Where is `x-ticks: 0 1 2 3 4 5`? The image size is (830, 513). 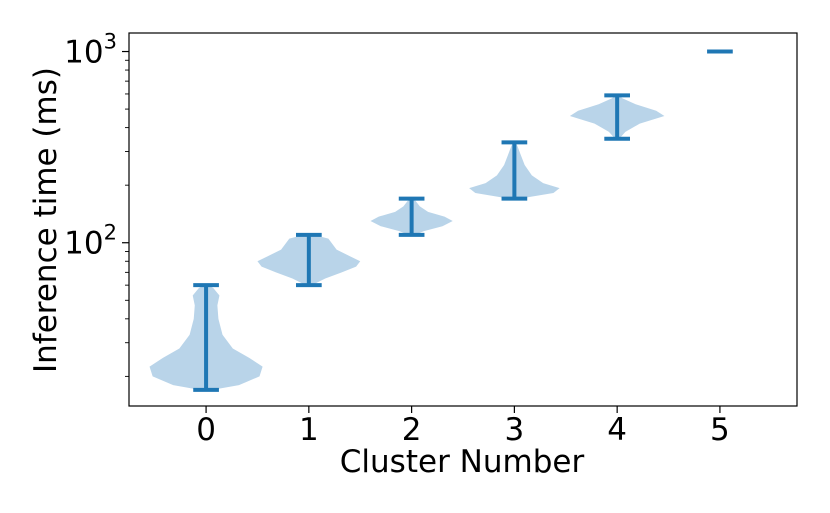 x-ticks: 0 1 2 3 4 5 is located at coordinates (463, 427).